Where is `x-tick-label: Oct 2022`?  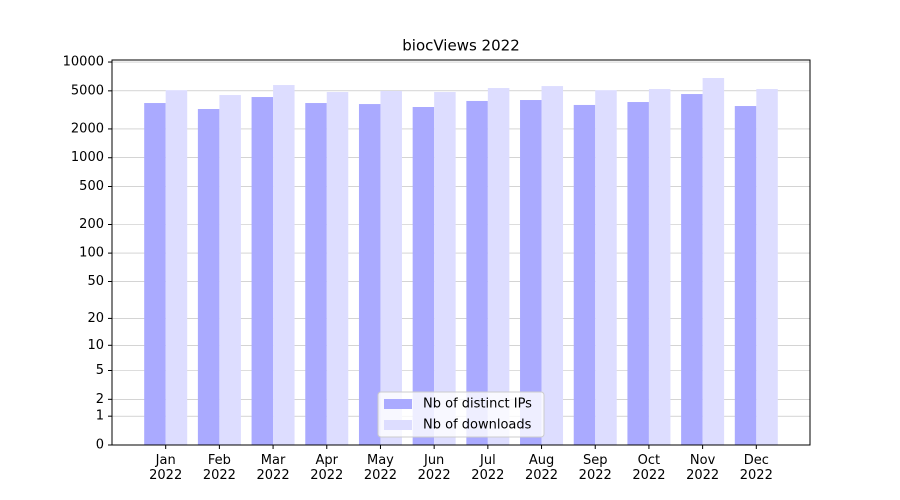
x-tick-label: Oct 2022 is located at coordinates (649, 468).